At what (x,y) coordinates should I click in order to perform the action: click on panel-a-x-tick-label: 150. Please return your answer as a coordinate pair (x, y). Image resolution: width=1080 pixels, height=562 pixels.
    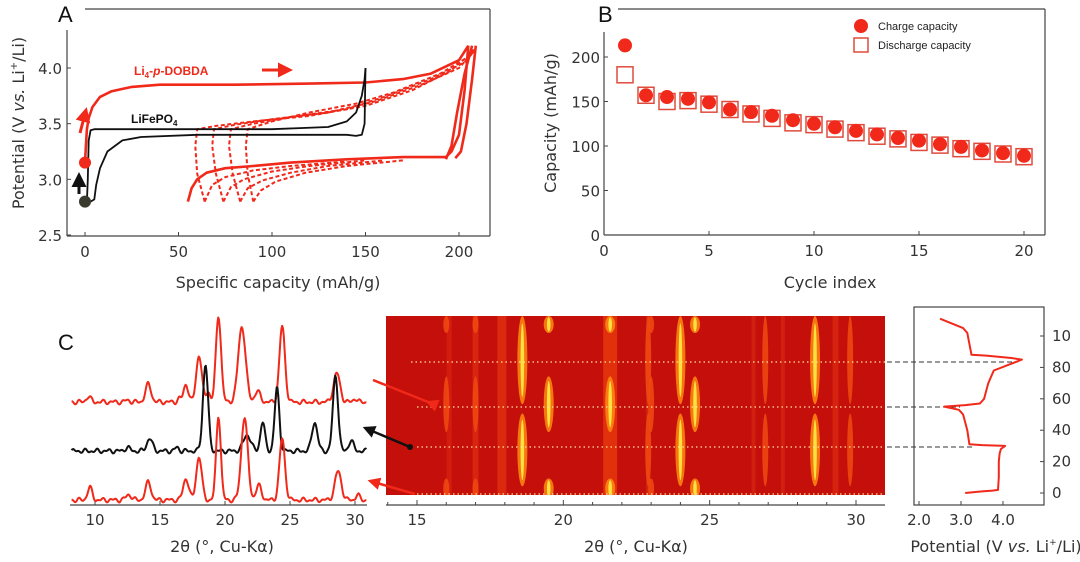
    Looking at the image, I should click on (365, 252).